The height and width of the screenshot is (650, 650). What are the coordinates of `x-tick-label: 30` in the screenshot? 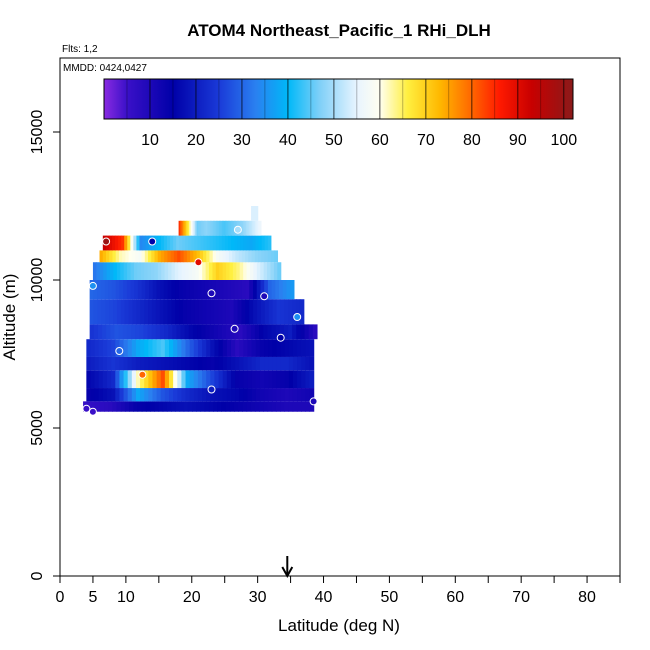 It's located at (258, 597).